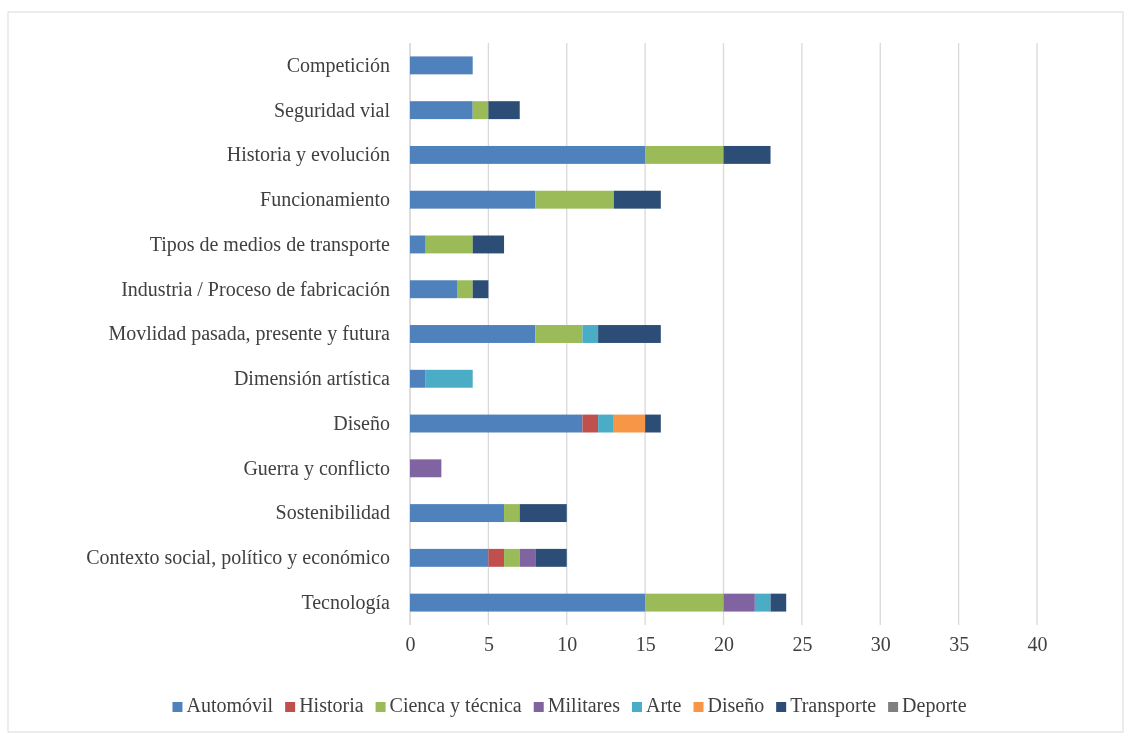 Image resolution: width=1131 pixels, height=736 pixels. I want to click on y-tick-label: Tipos de medios de transporte, so click(270, 244).